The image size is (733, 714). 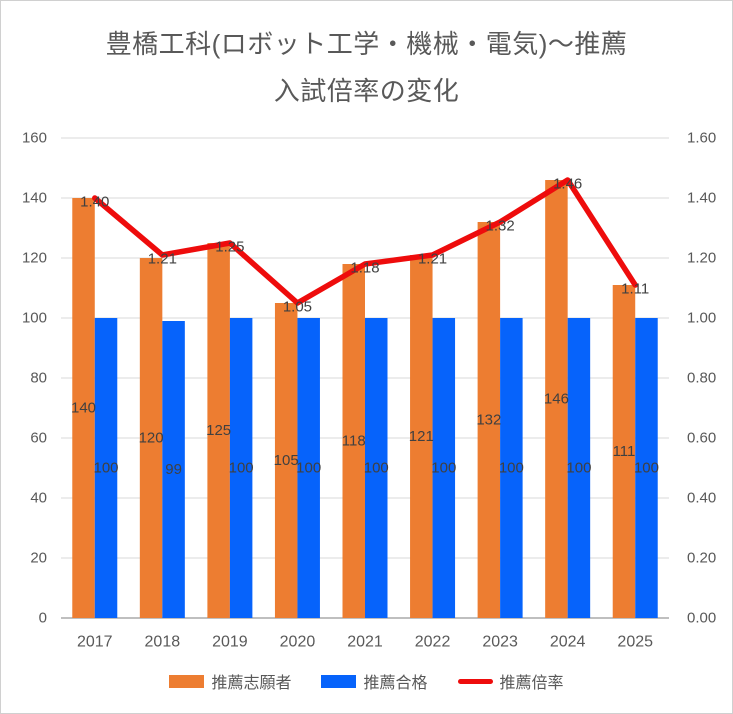 I want to click on ratio-line, so click(x=365, y=241).